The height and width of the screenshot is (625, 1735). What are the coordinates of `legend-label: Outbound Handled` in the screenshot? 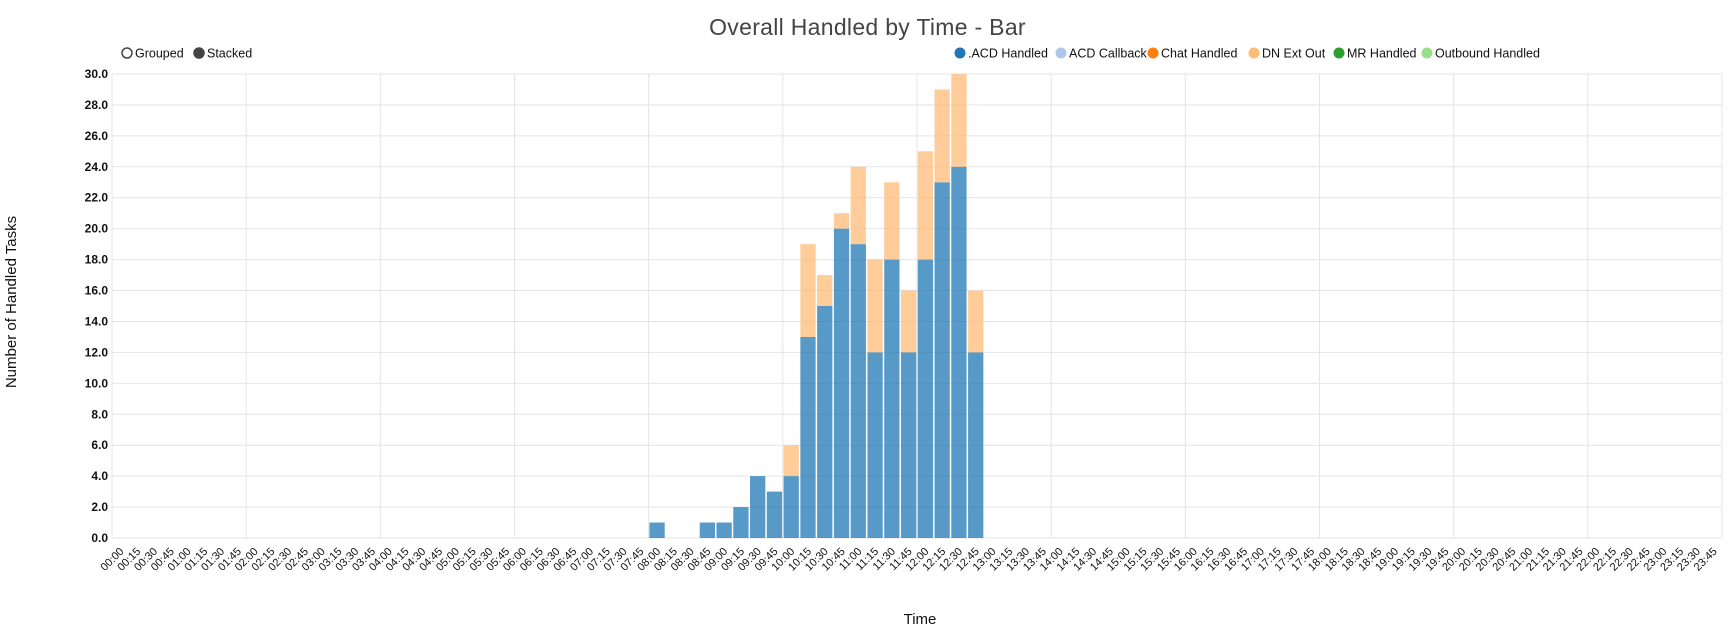 It's located at (1487, 54).